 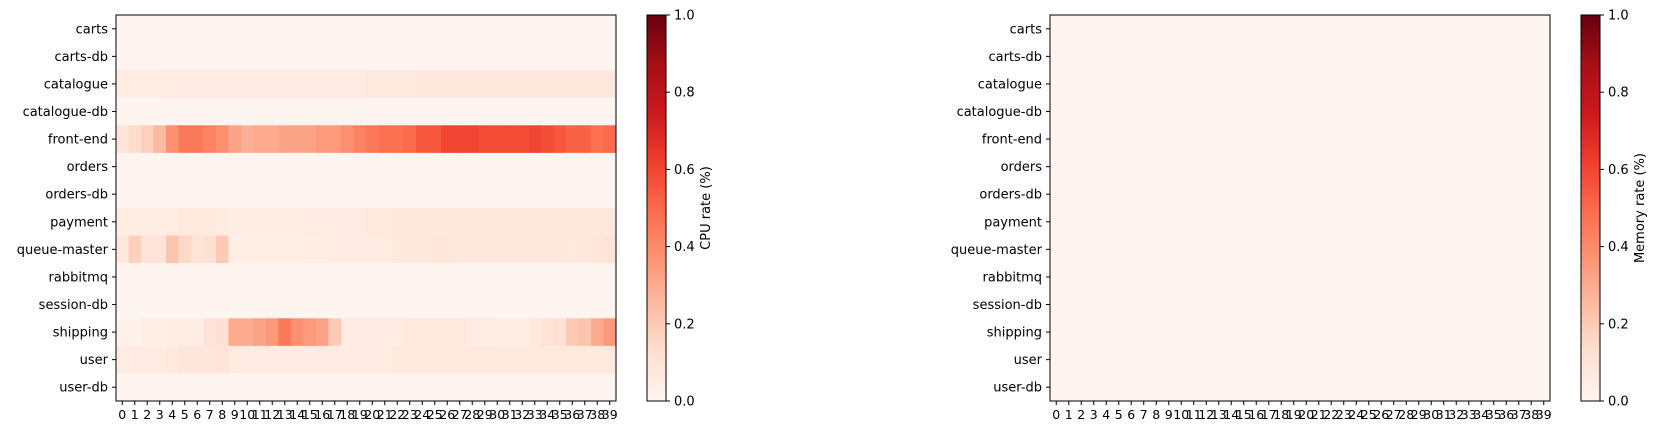 I want to click on colorbar-tick-label: 0.2, so click(x=1618, y=324).